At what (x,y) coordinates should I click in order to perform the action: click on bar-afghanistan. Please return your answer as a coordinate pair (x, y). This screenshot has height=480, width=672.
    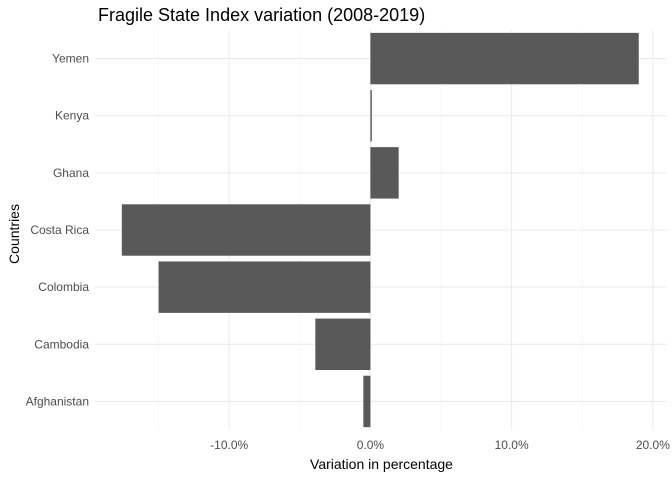
    Looking at the image, I should click on (367, 401).